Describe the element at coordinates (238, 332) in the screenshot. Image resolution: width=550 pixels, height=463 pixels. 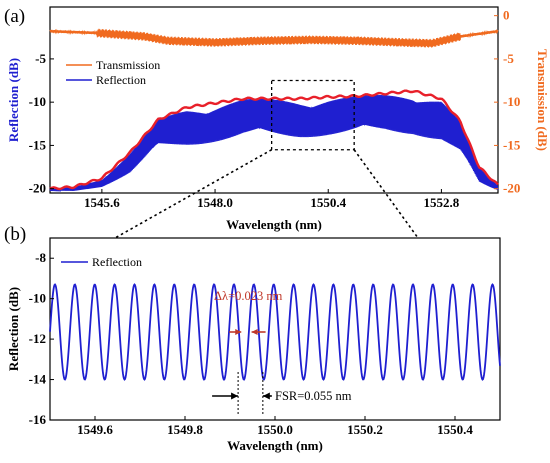
I see `delta-lambda-arrowhead-left` at that location.